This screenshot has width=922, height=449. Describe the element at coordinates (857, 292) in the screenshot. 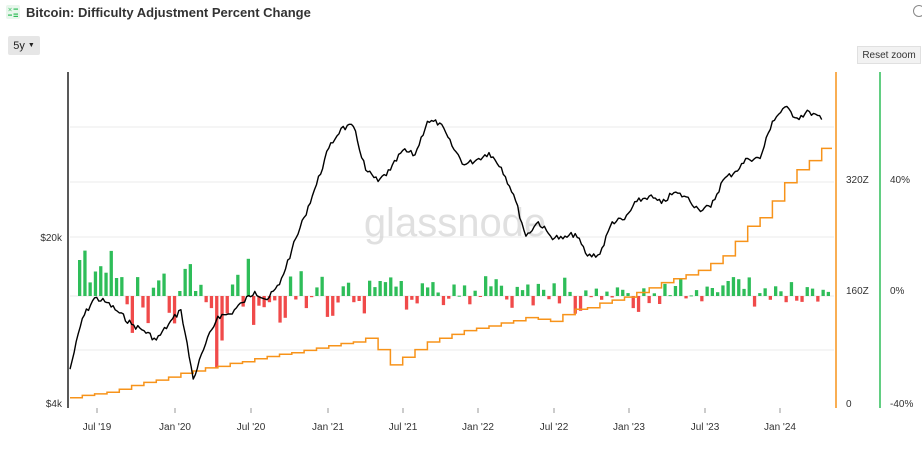

I see `y-axis-difficulty: 0 160Z 320Z` at that location.